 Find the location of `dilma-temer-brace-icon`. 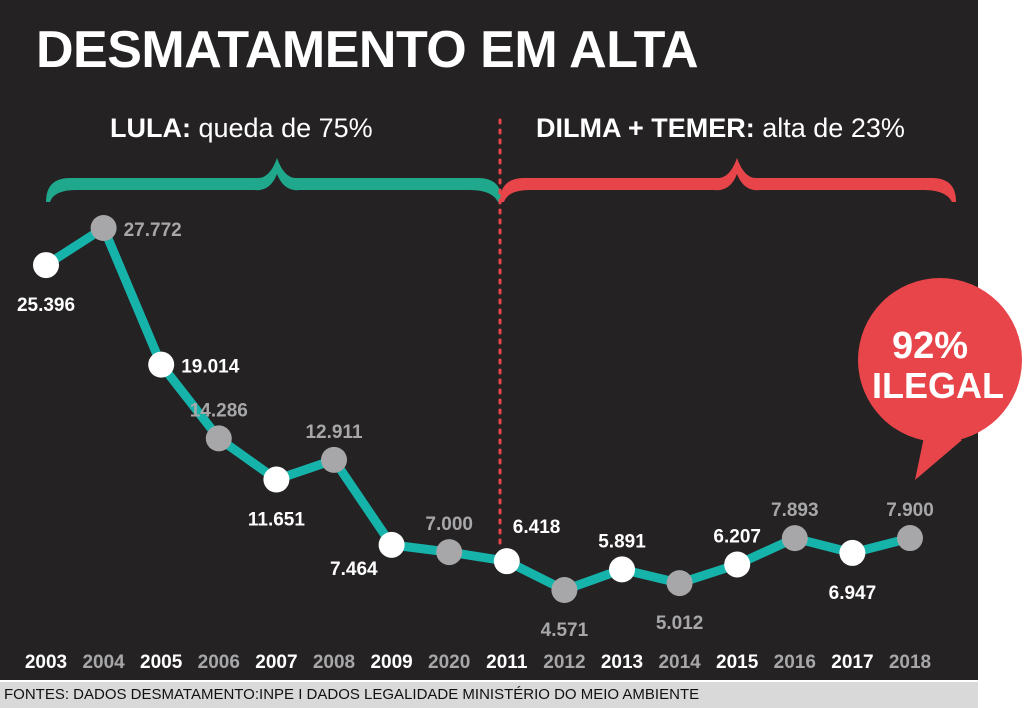

dilma-temer-brace-icon is located at coordinates (728, 180).